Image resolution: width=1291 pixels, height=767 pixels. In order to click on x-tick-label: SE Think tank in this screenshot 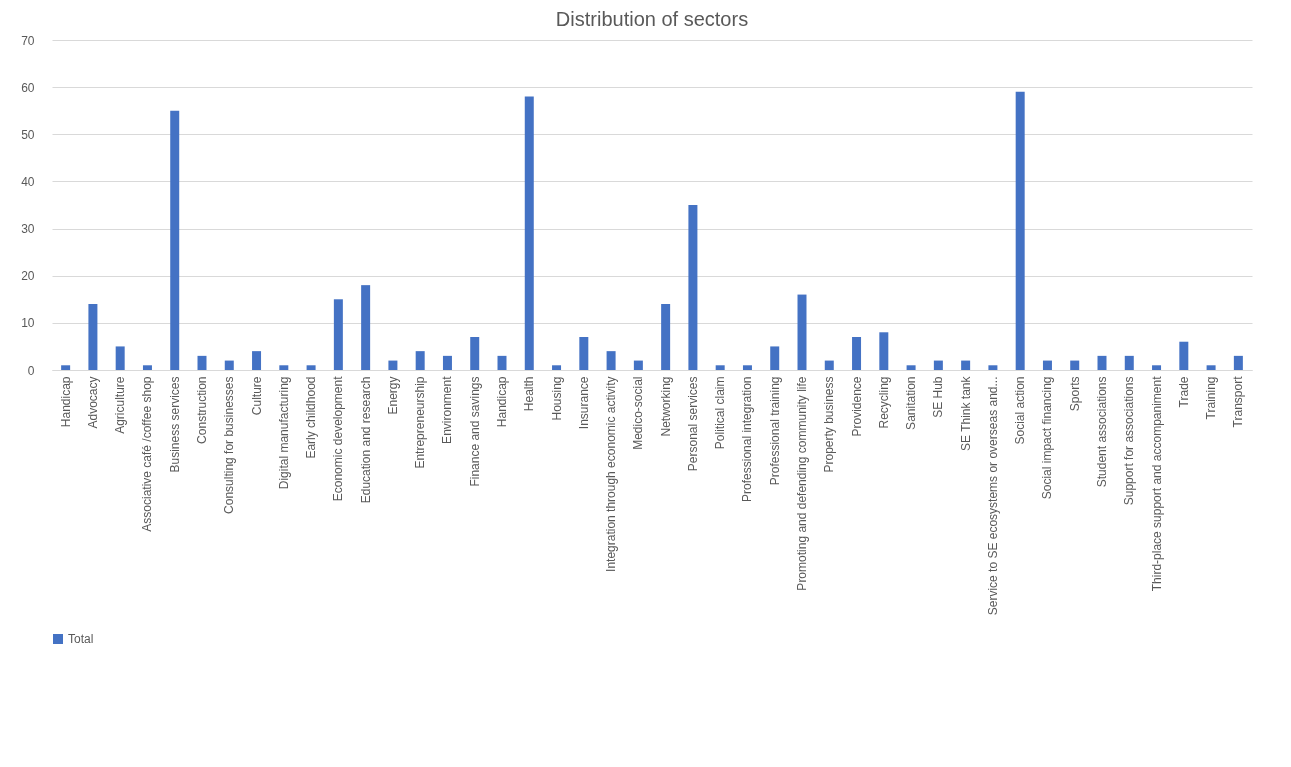, I will do `click(965, 413)`.